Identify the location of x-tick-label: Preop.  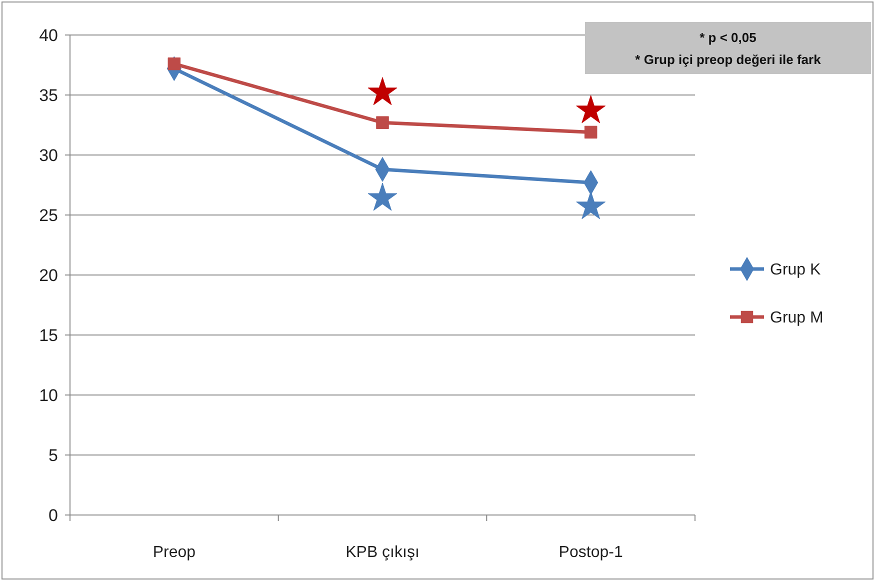
(174, 552).